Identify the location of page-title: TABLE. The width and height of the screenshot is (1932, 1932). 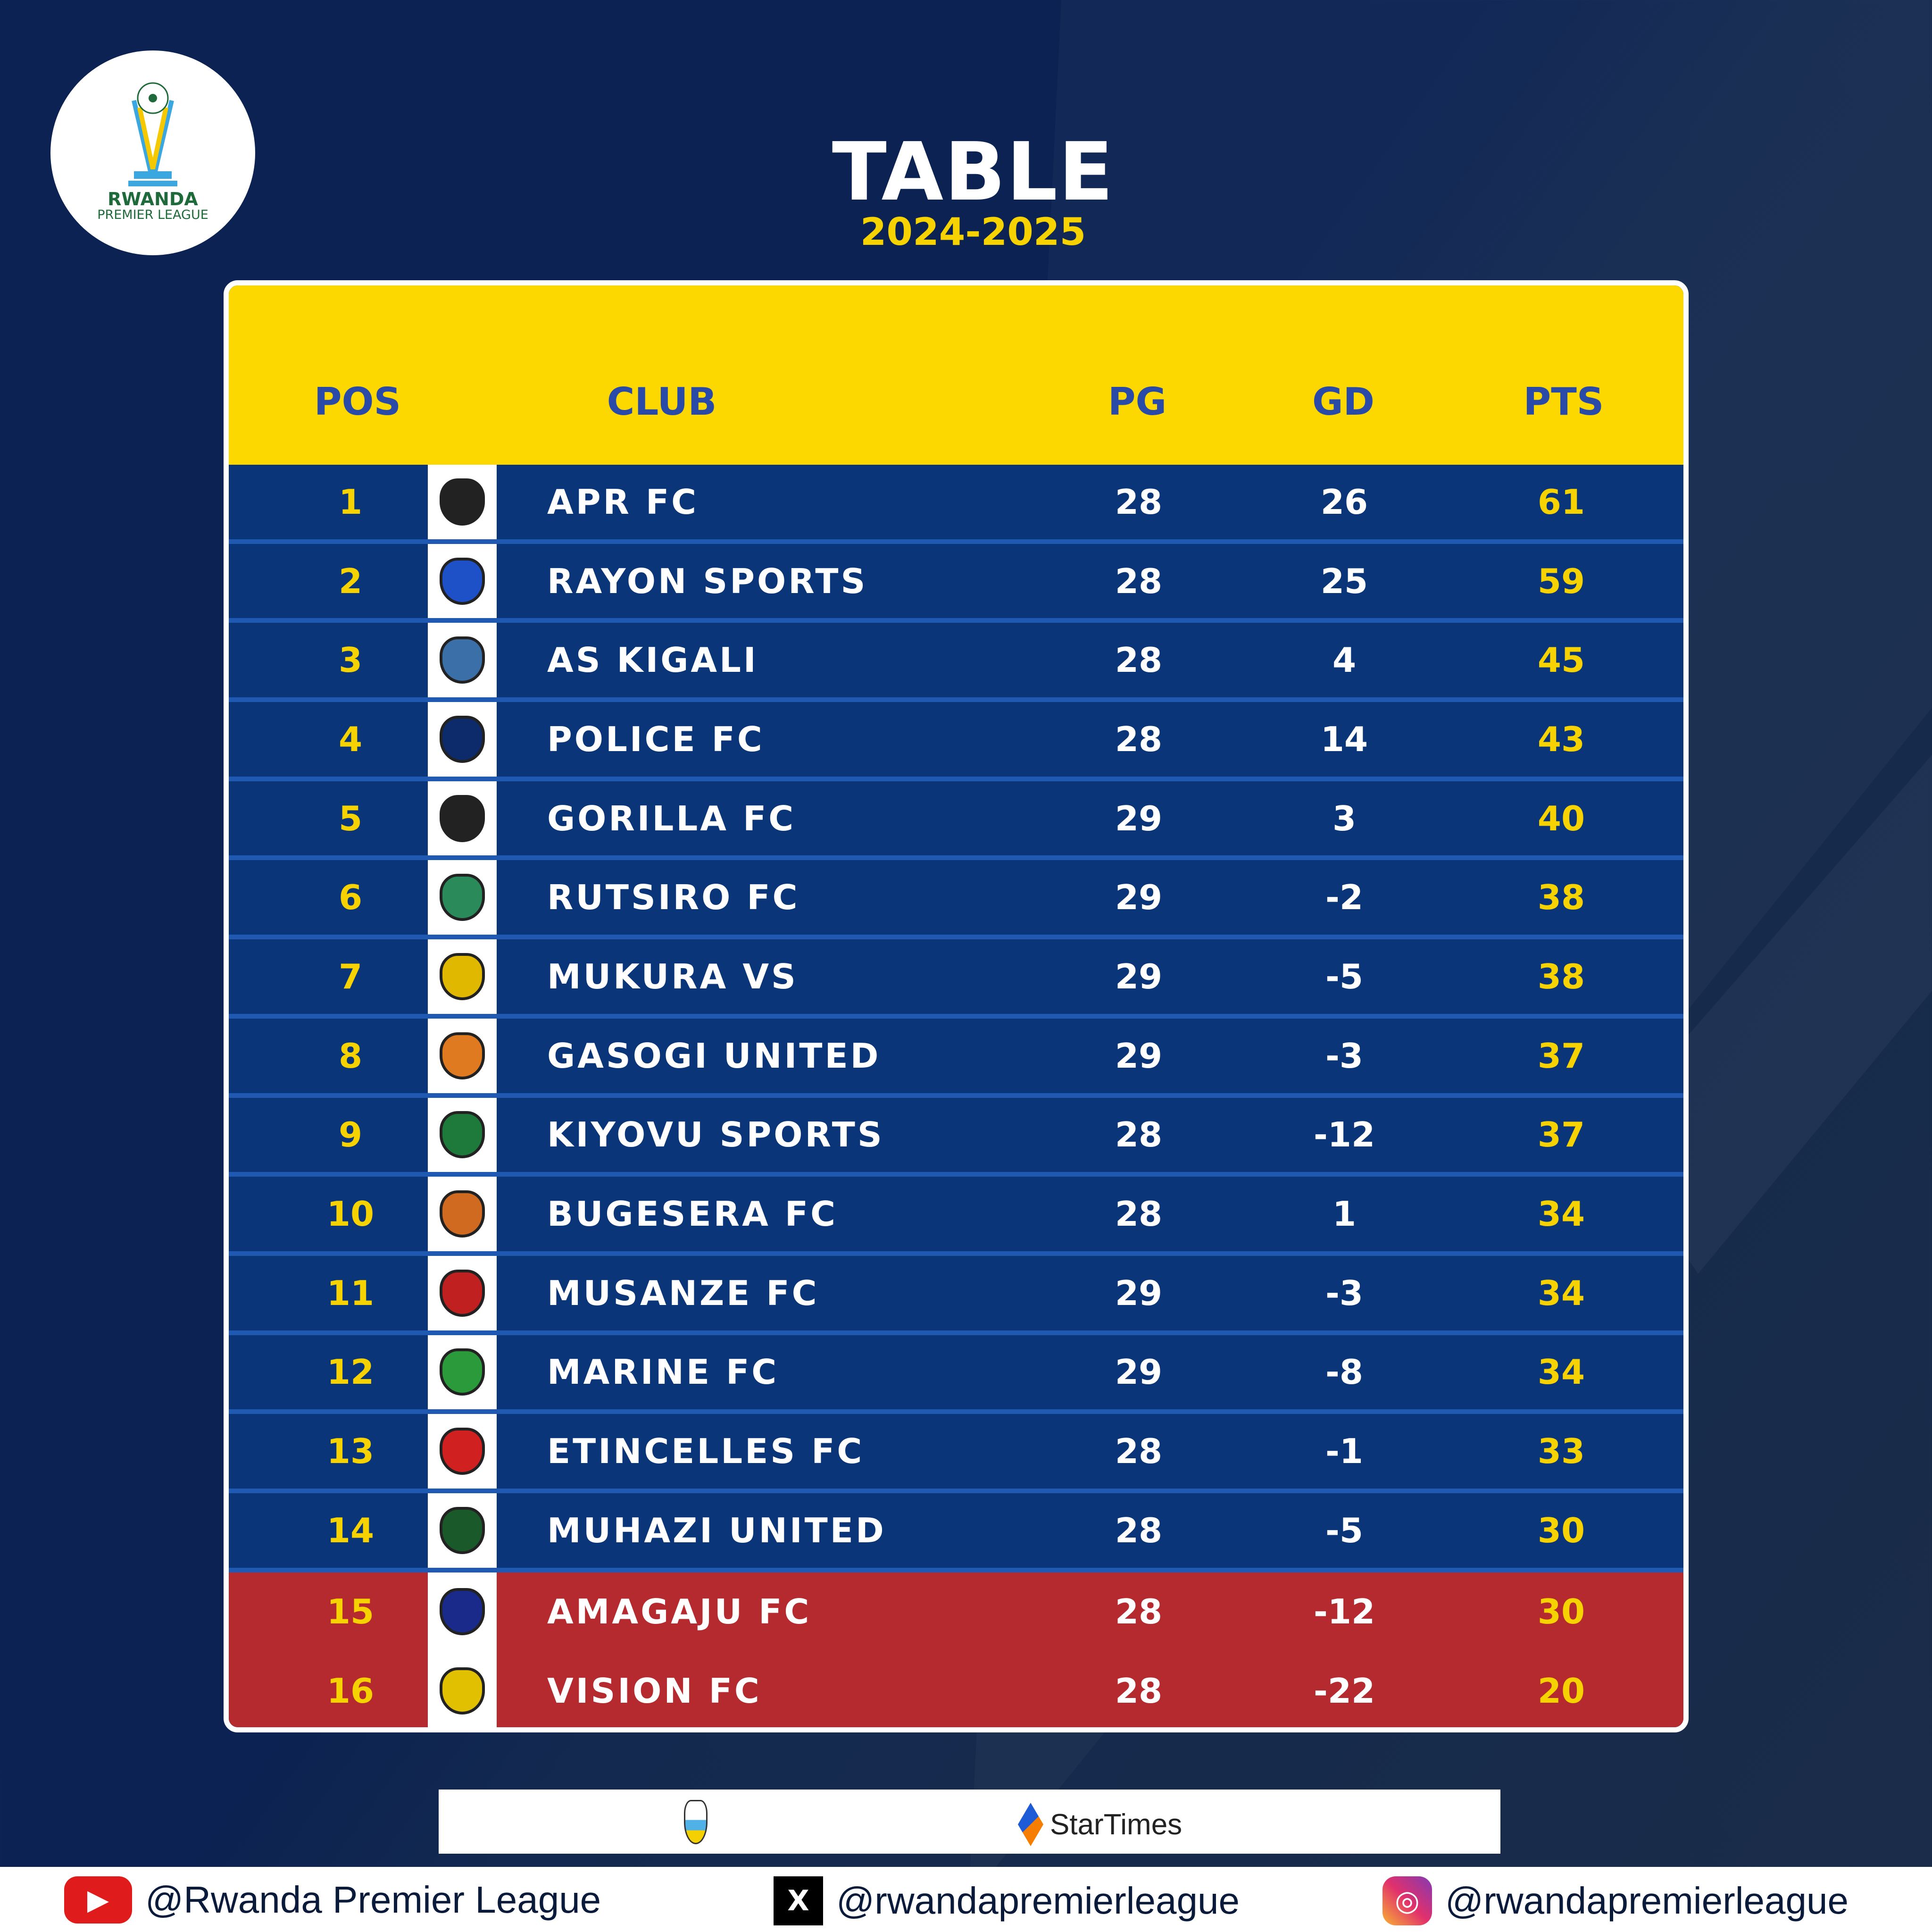
(974, 172).